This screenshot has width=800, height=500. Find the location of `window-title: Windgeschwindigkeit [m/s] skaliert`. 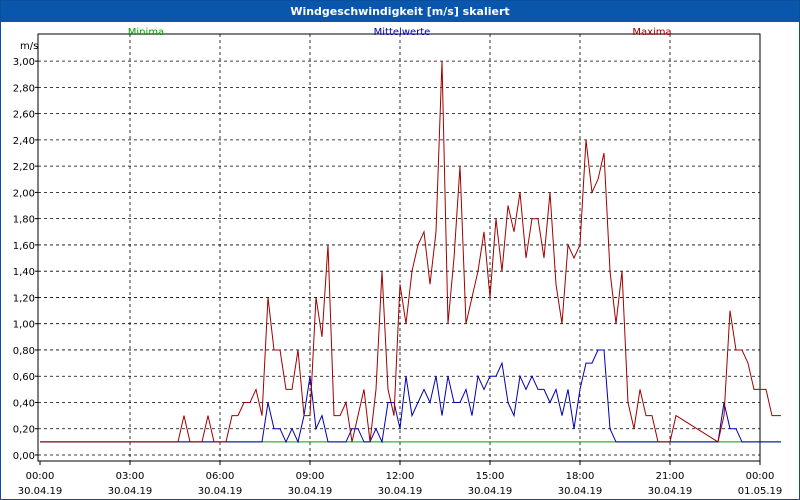

window-title: Windgeschwindigkeit [m/s] skaliert is located at coordinates (400, 11).